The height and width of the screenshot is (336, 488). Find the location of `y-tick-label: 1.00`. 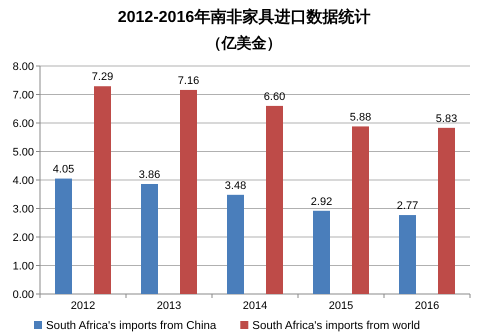

y-tick-label: 1.00 is located at coordinates (23, 266).